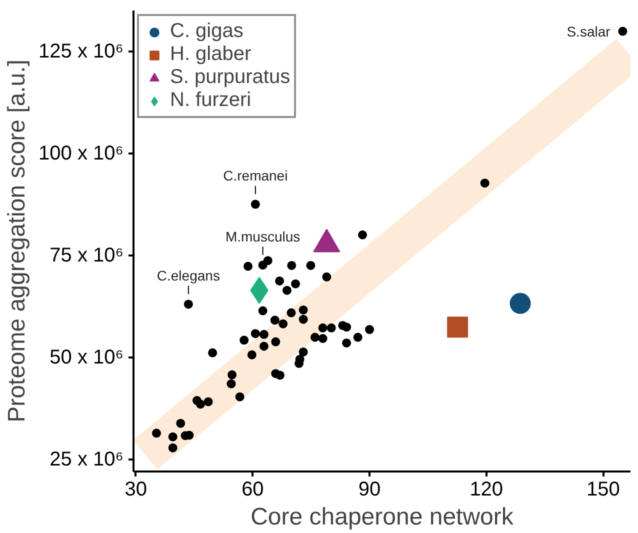 This screenshot has height=533, width=638. I want to click on y-tick-label: 125 x 10⁶, so click(81, 51).